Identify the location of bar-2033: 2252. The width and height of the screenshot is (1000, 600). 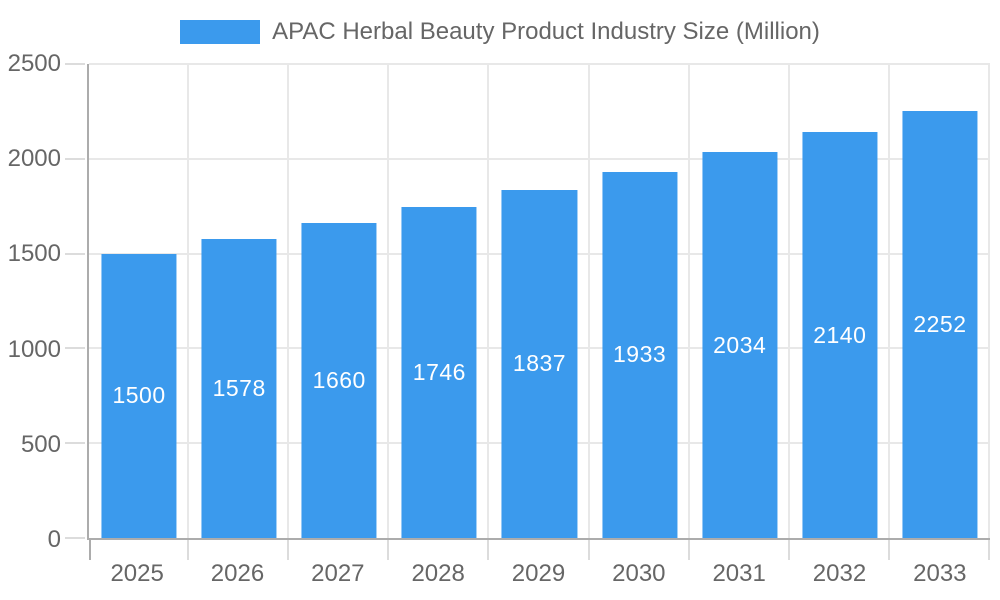
(940, 324).